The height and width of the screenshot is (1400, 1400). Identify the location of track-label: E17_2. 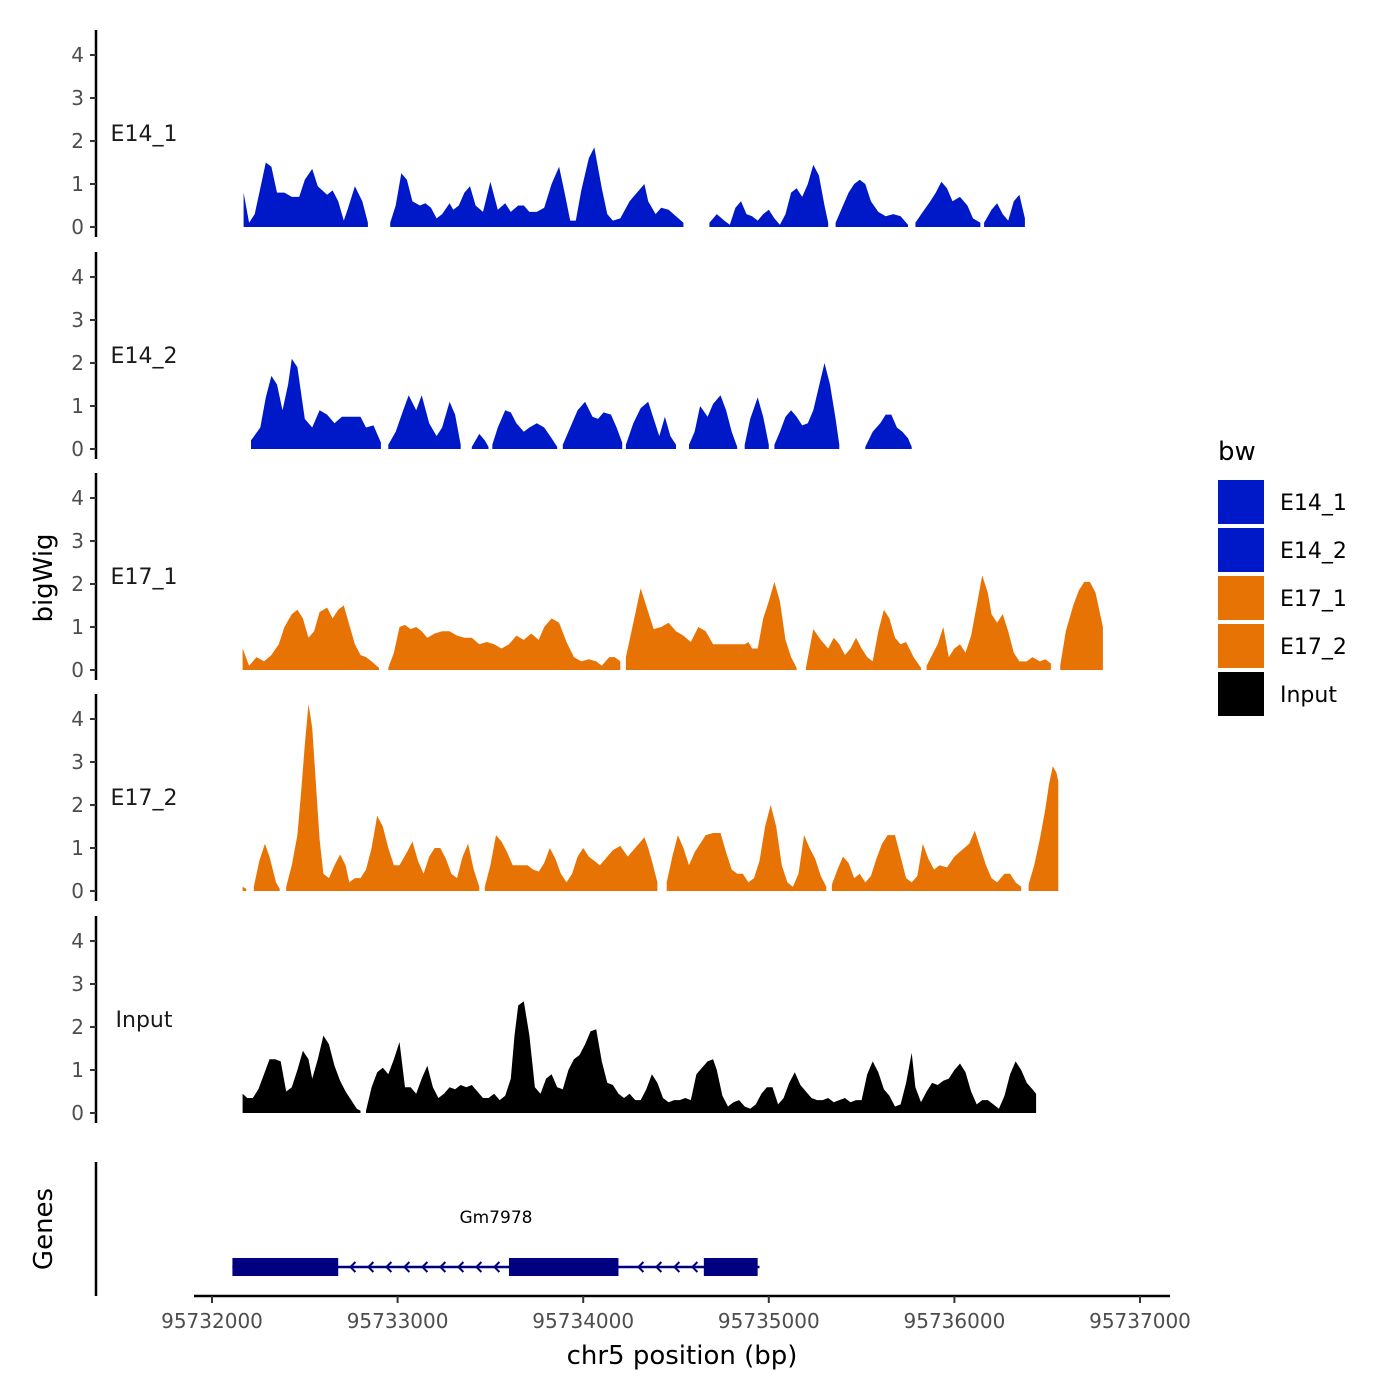
(144, 798).